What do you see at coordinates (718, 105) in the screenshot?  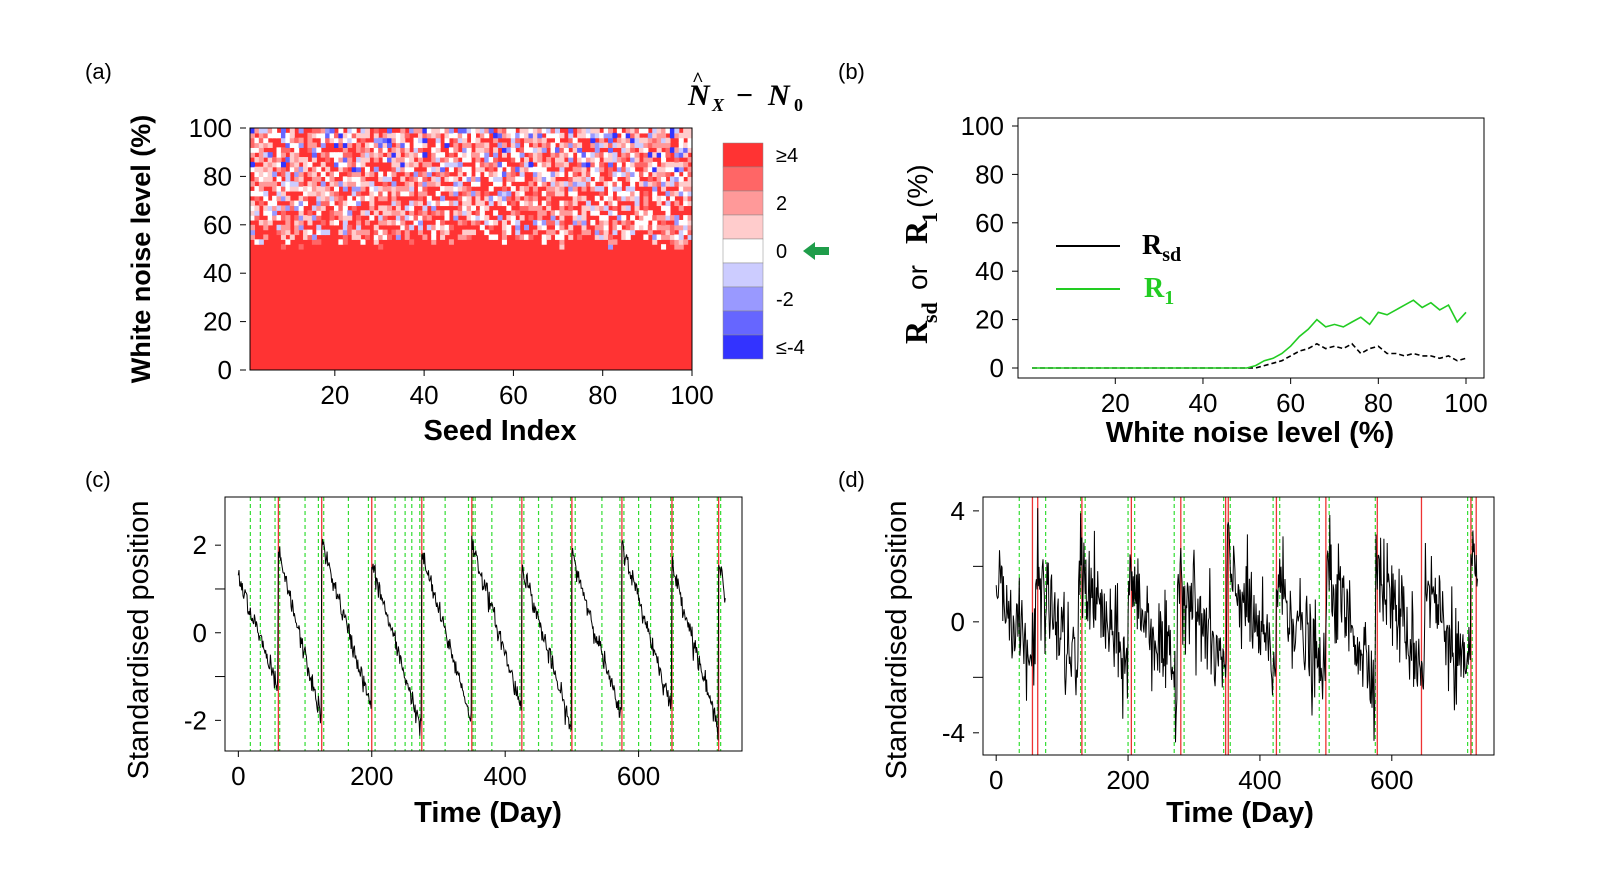 I see `svg-text: X` at bounding box center [718, 105].